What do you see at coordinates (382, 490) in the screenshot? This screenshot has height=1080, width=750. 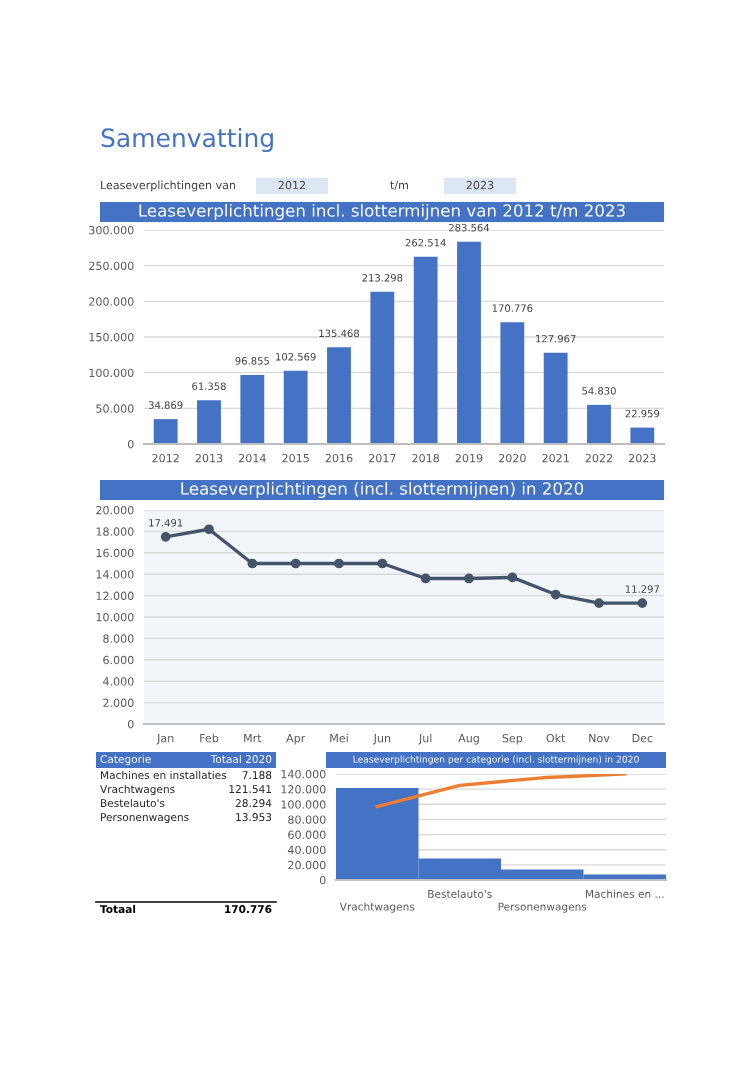 I see `chart-title: Leaseverplichtingen (incl. slottermijnen) in 2020` at bounding box center [382, 490].